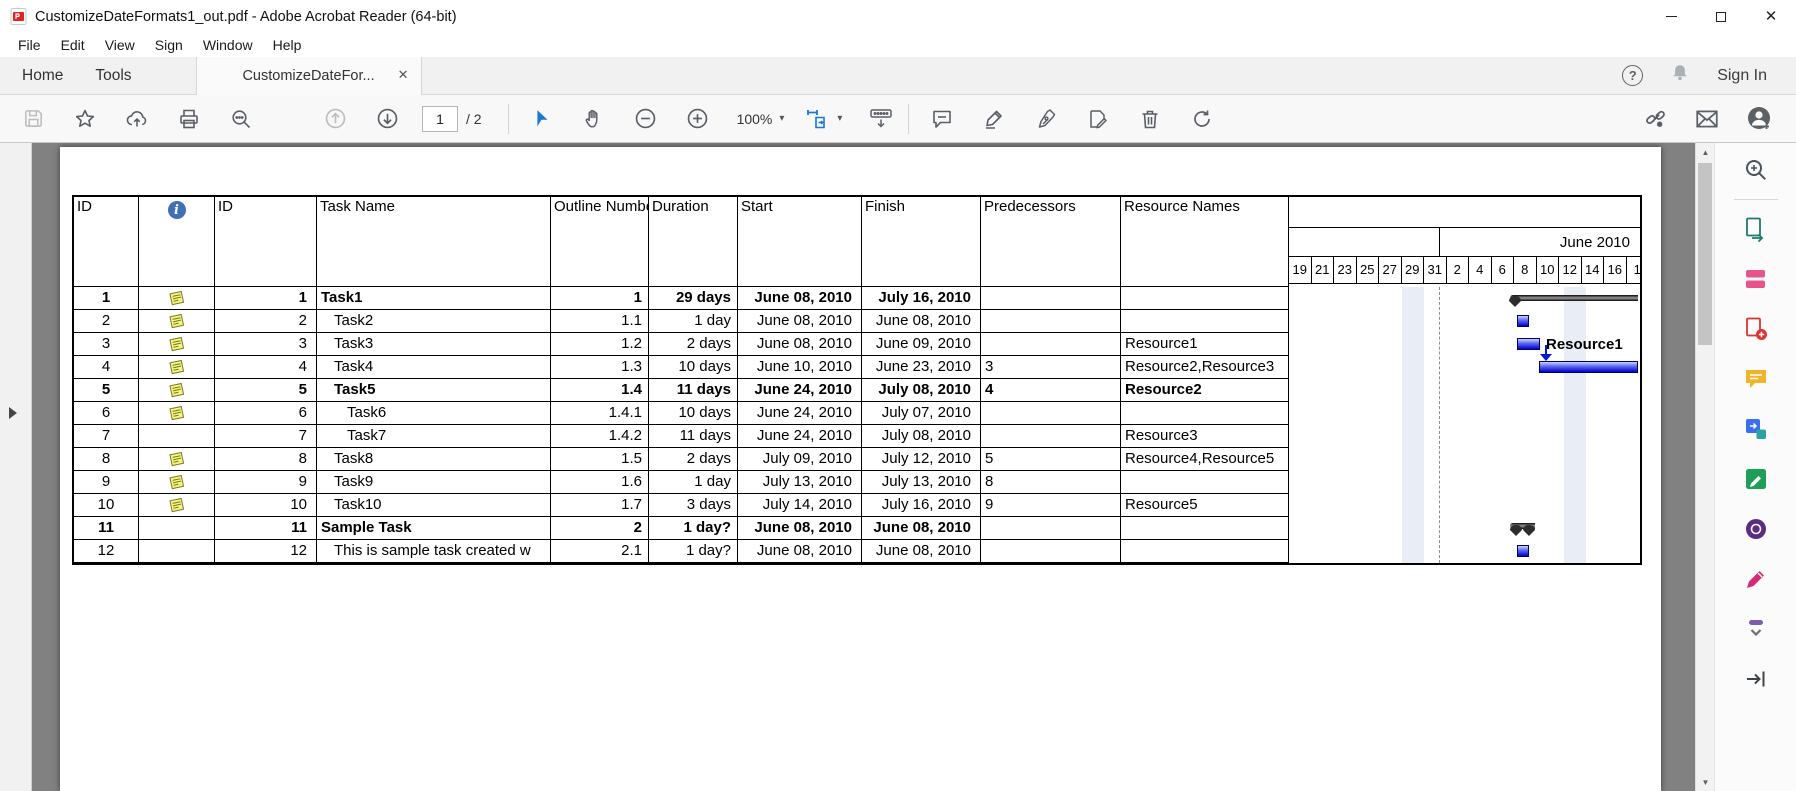 Image resolution: width=1796 pixels, height=791 pixels. What do you see at coordinates (1150, 119) in the screenshot?
I see `delete-tool-button` at bounding box center [1150, 119].